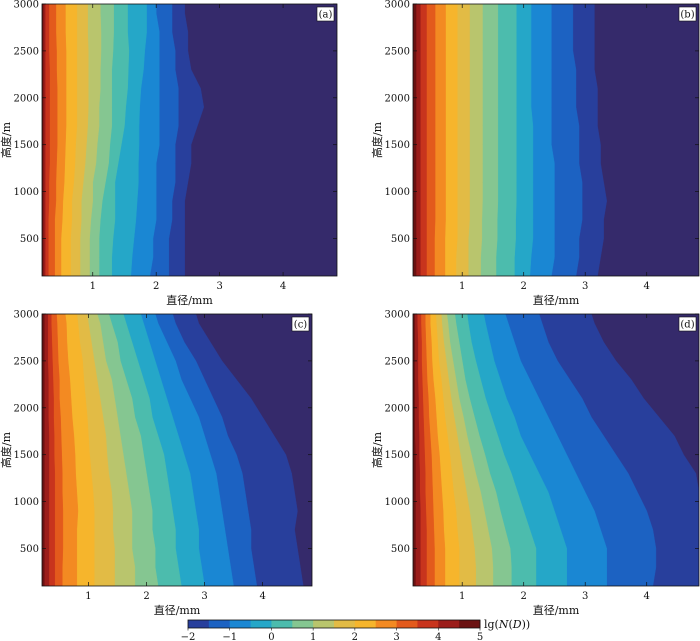 Image resolution: width=700 pixels, height=641 pixels. I want to click on panel-label: (d), so click(687, 325).